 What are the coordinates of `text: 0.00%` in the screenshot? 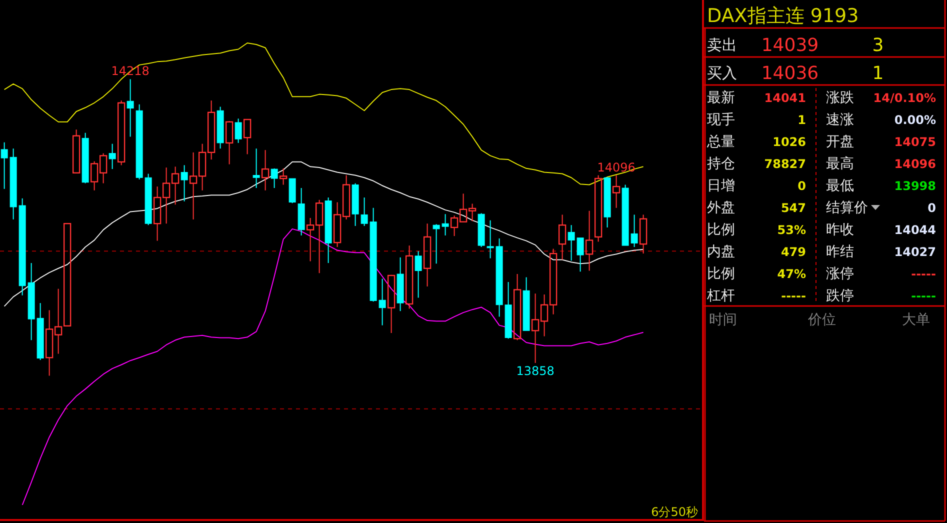 It's located at (915, 120).